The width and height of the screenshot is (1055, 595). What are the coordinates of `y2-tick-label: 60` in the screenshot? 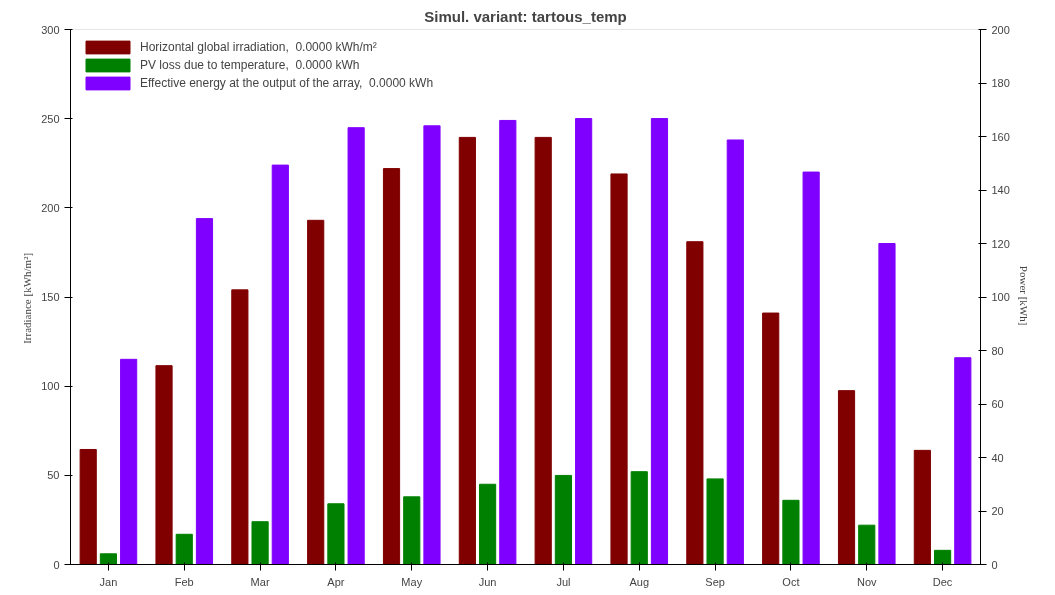 It's located at (997, 404).